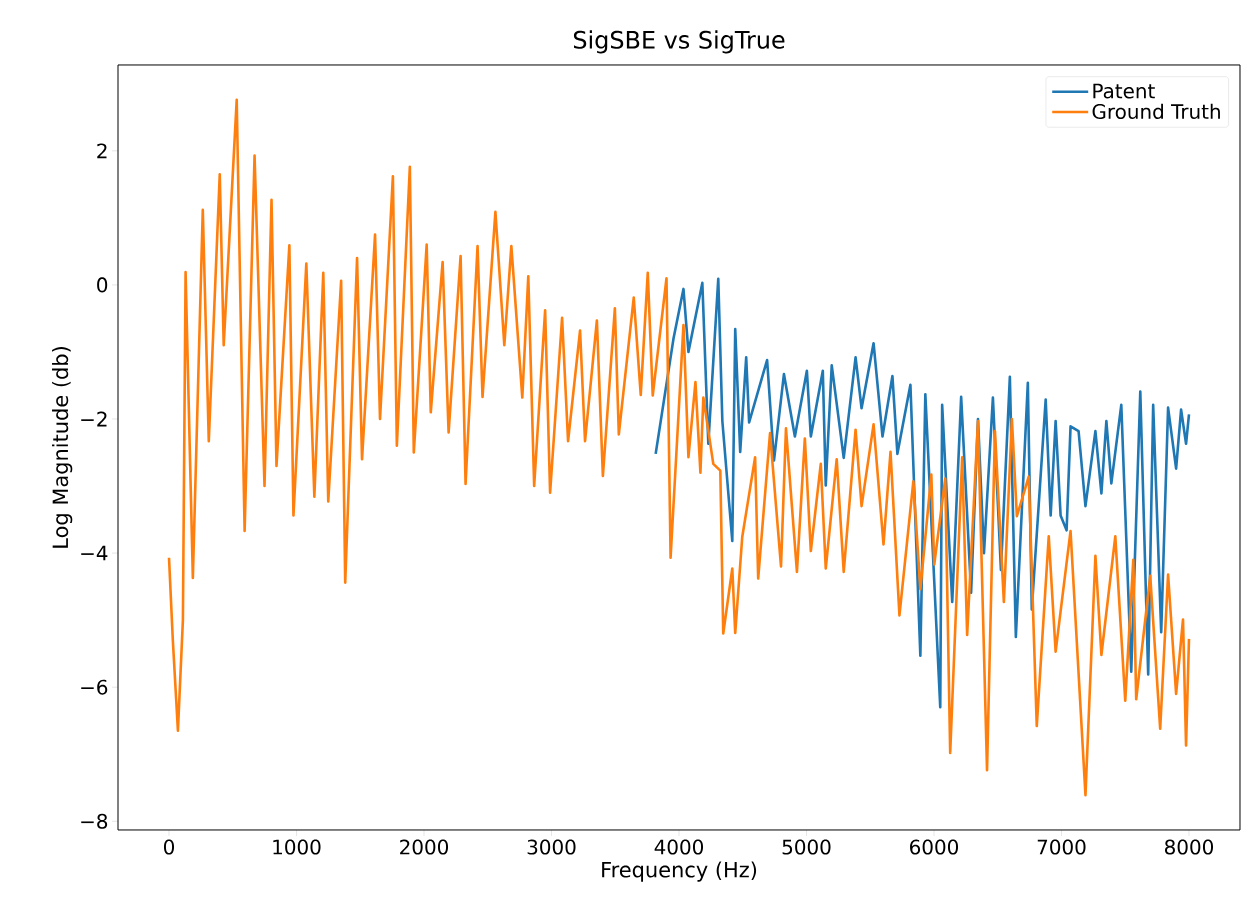  Describe the element at coordinates (424, 847) in the screenshot. I see `x-tick-label: 2000` at that location.